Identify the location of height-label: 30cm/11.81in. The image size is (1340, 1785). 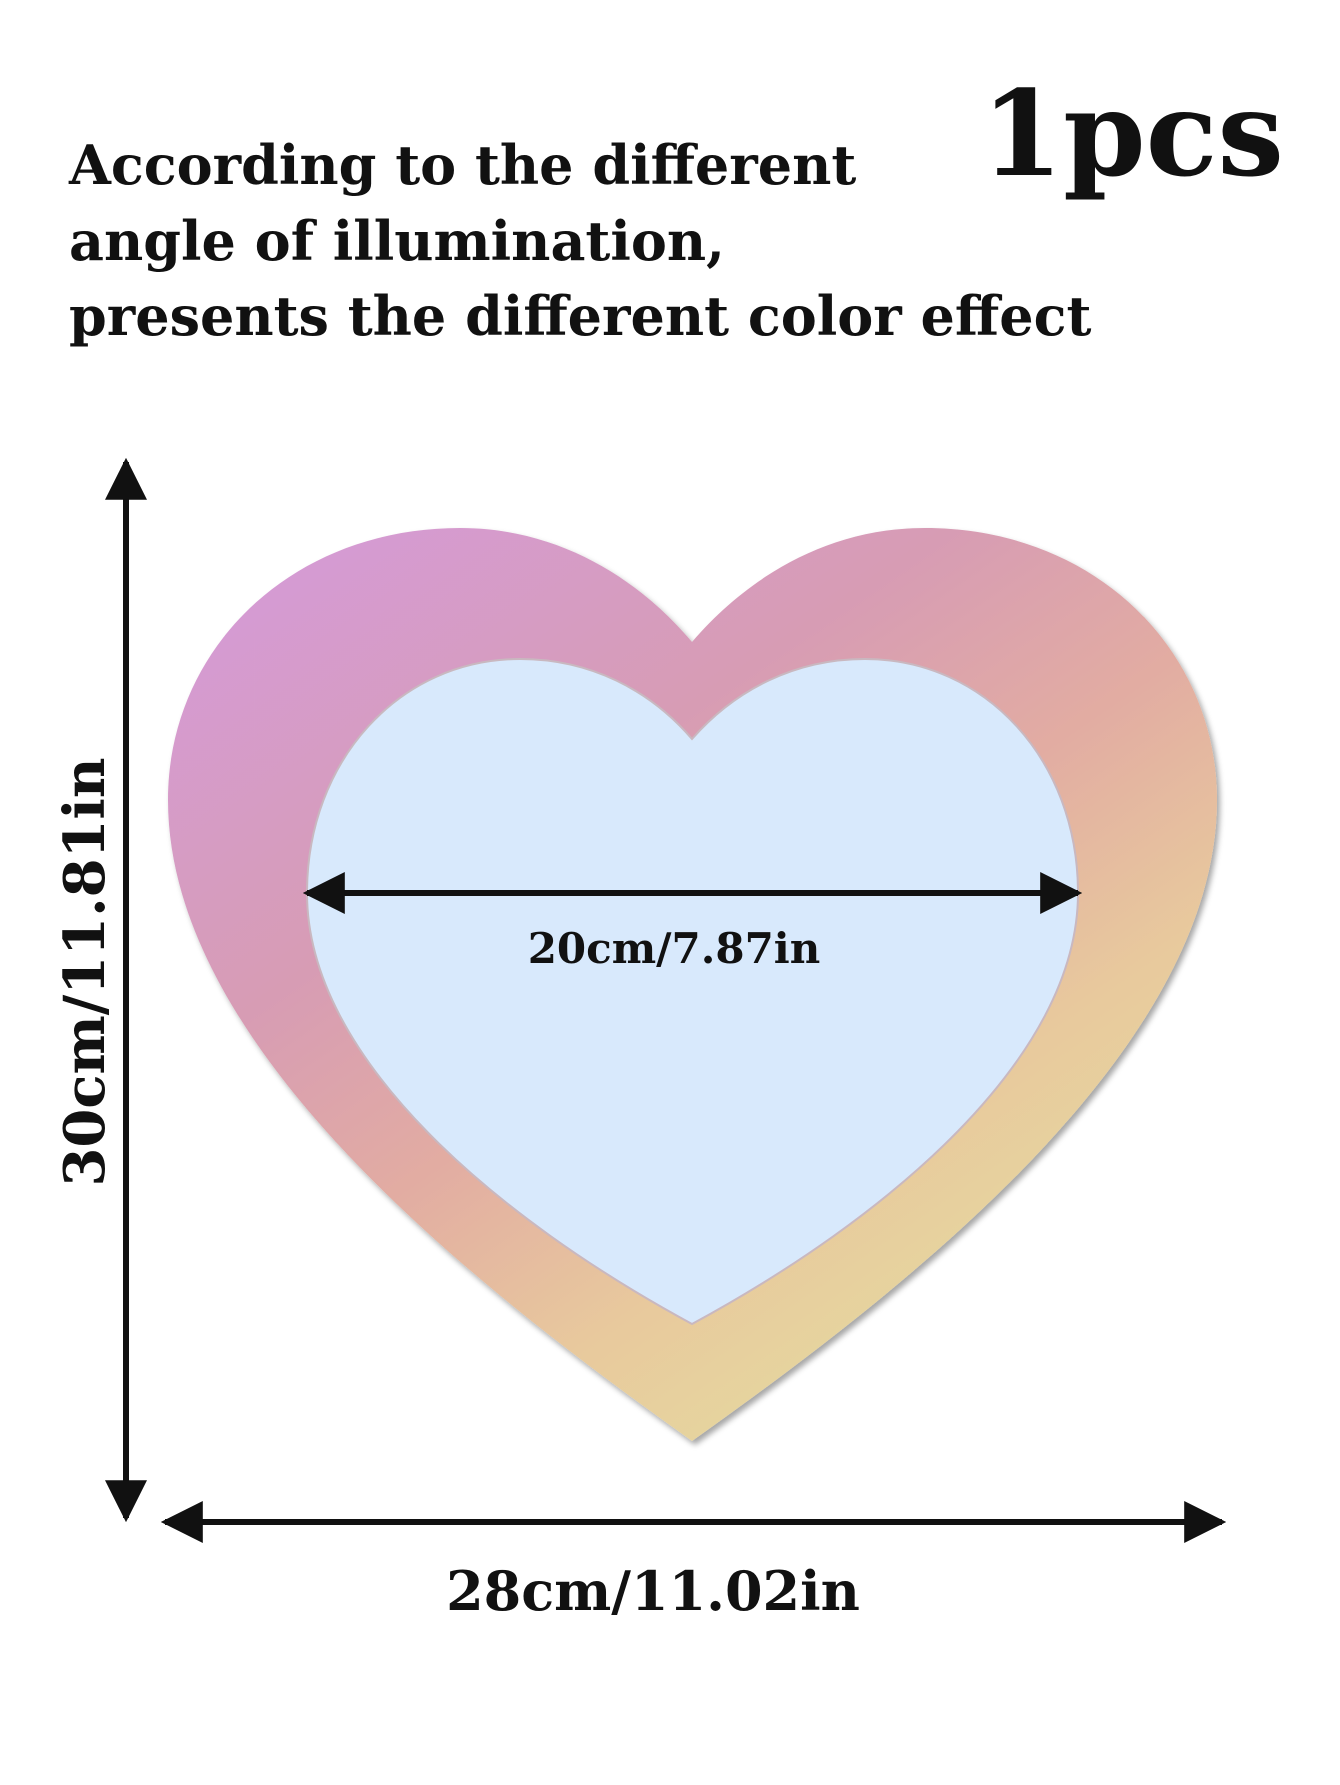
(85, 971).